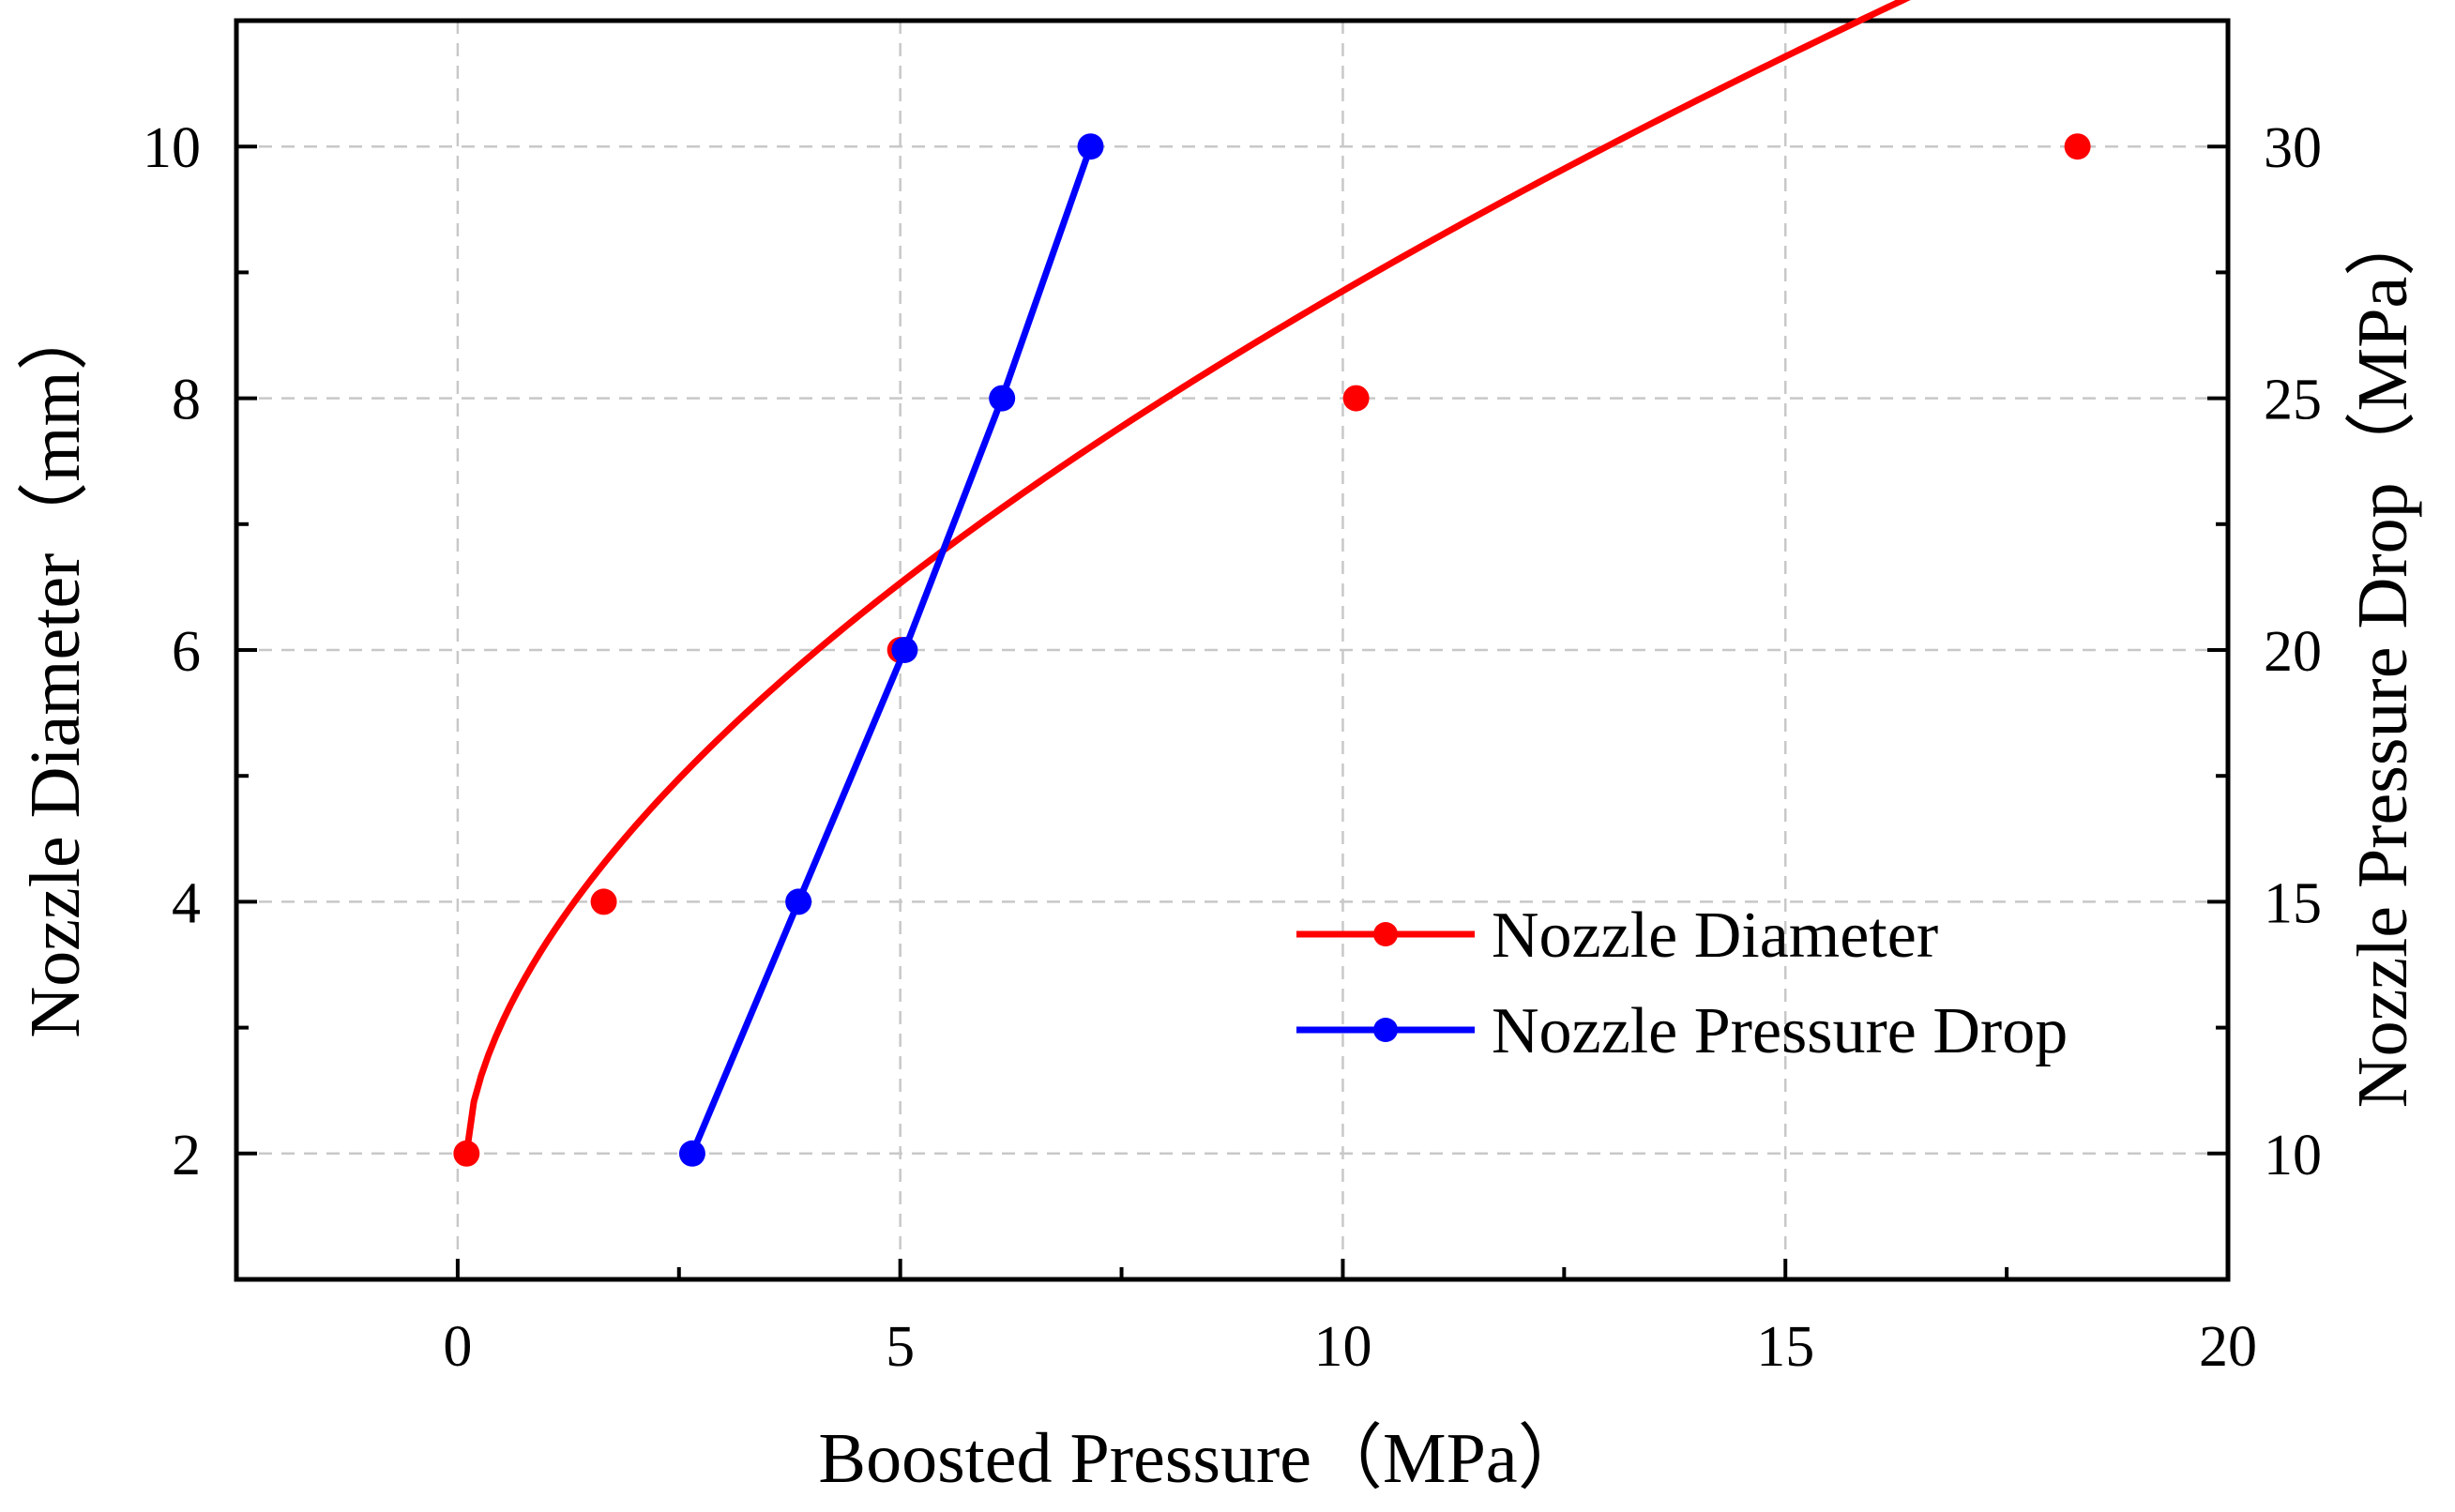  I want to click on y-axis-right-title: Nozzle Pressure Drop（MPa）, so click(2382, 656).